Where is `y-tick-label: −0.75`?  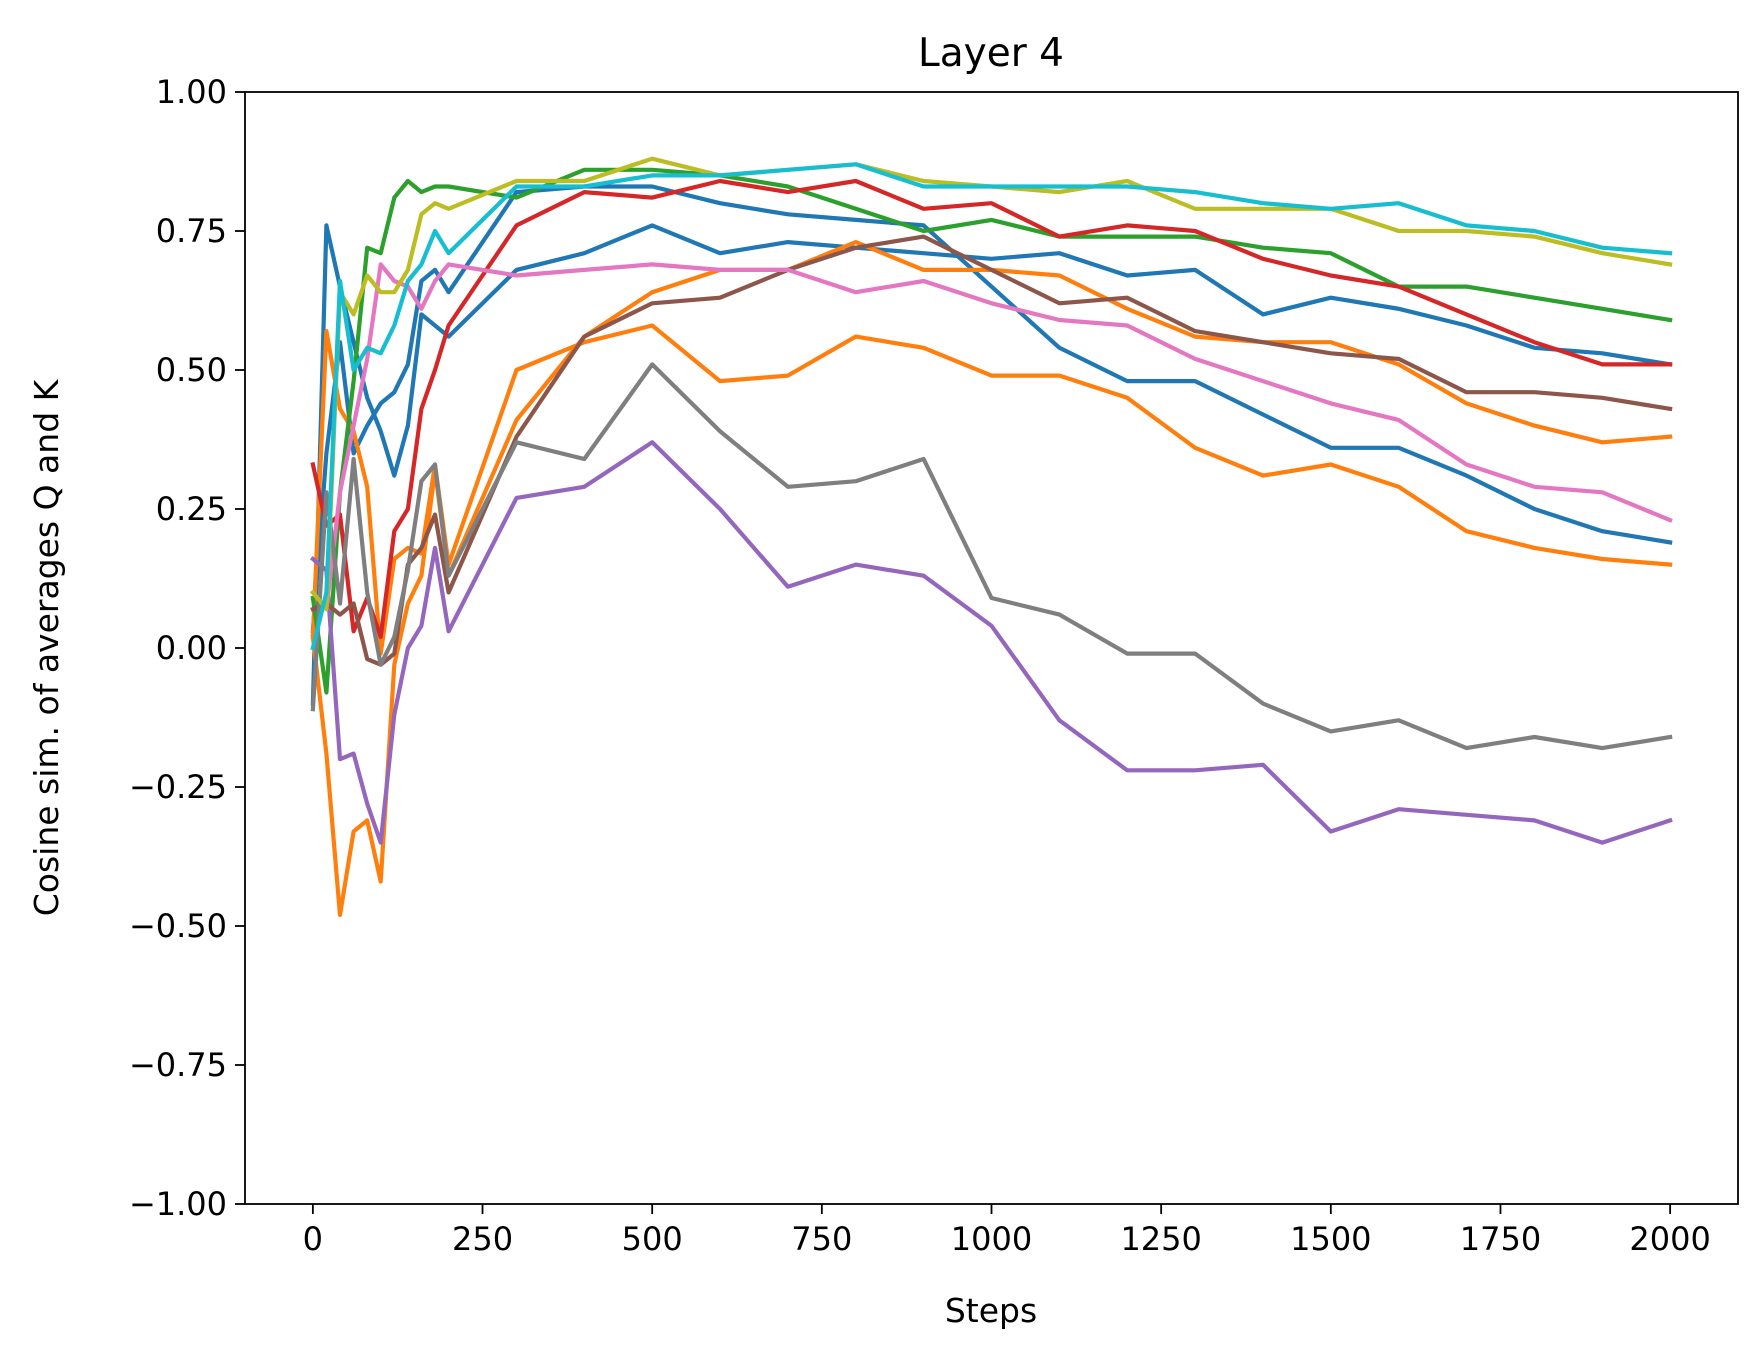 y-tick-label: −0.75 is located at coordinates (178, 1065).